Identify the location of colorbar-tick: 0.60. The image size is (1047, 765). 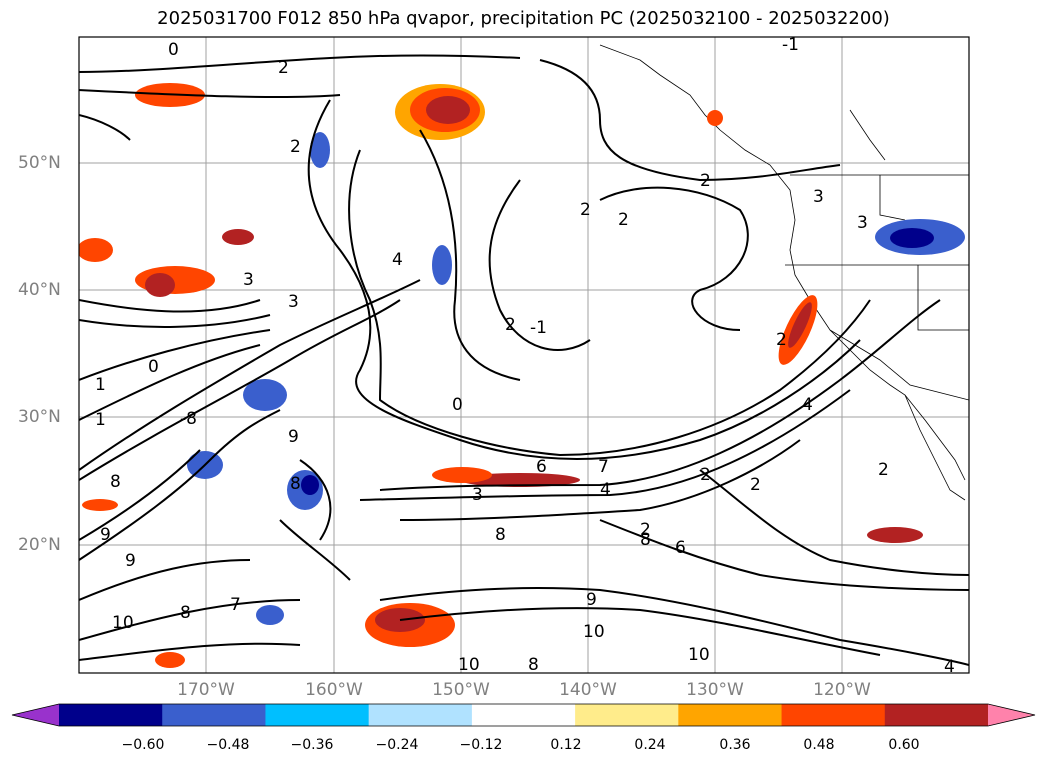
(904, 745).